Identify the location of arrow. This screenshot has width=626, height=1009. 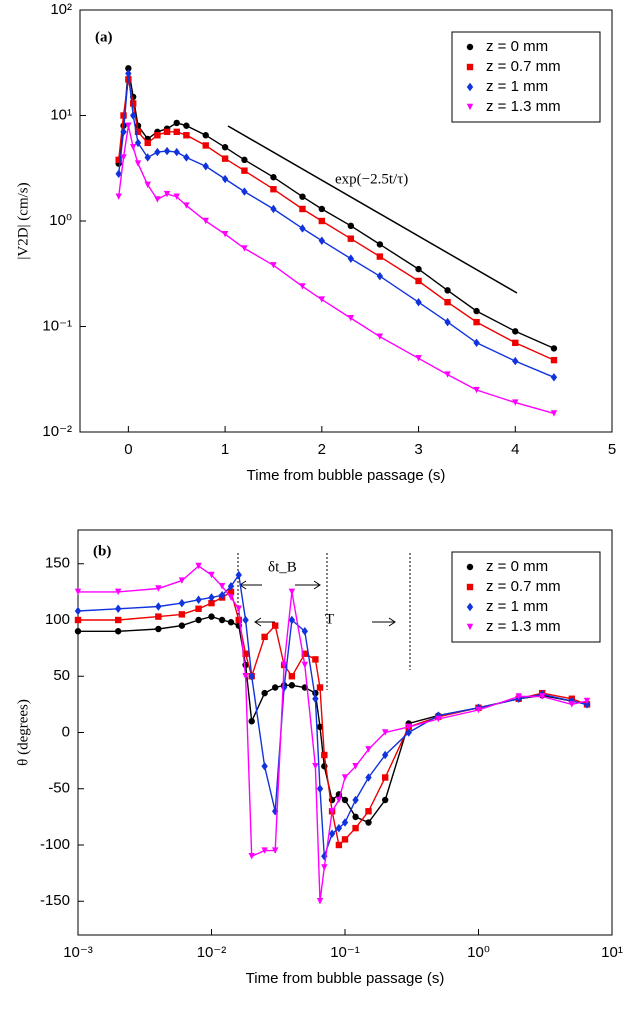
(264, 622).